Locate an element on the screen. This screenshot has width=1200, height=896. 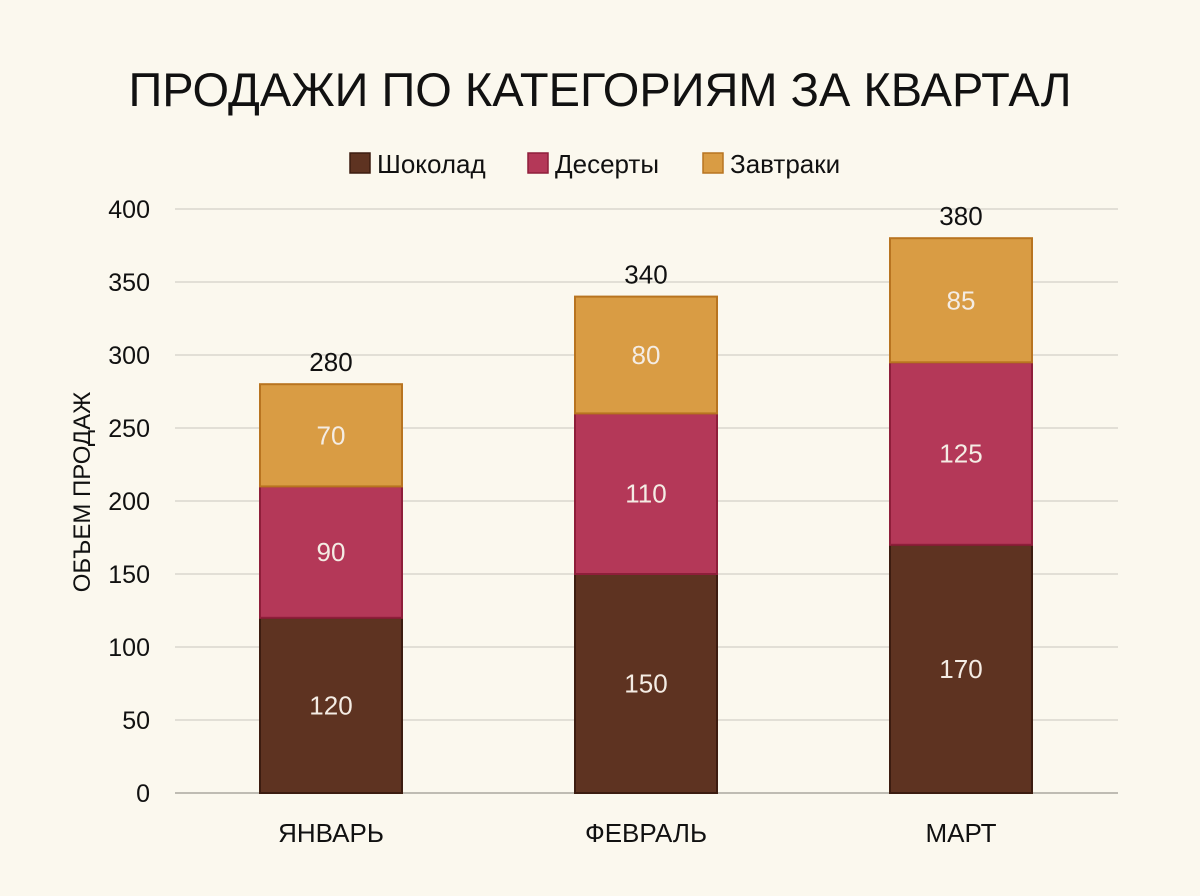
chart-title: ПРОДАЖИ ПО КАТЕГОРИЯМ ЗА КВАРТАЛ is located at coordinates (599, 89).